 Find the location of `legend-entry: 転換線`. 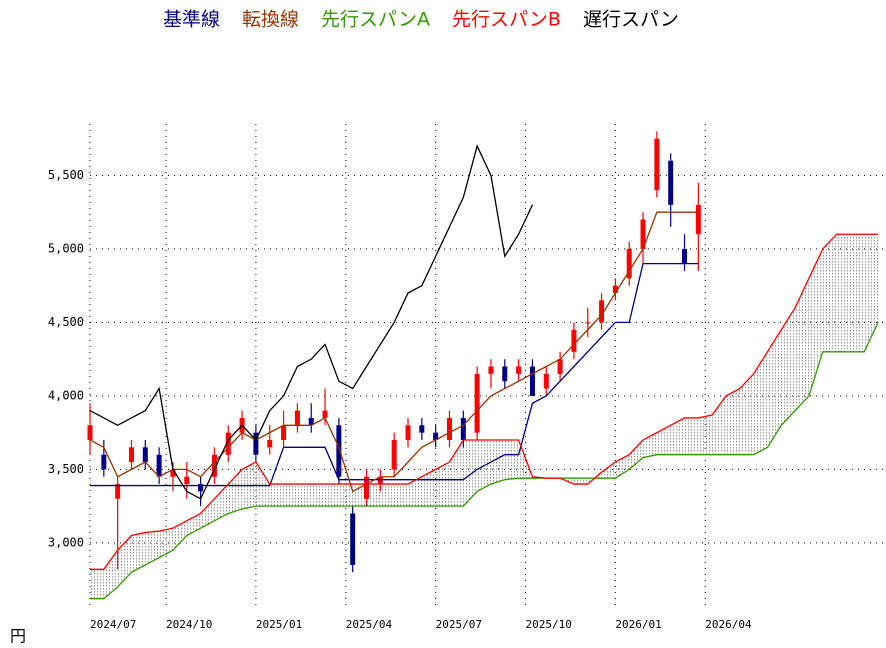

legend-entry: 転換線 is located at coordinates (270, 20).